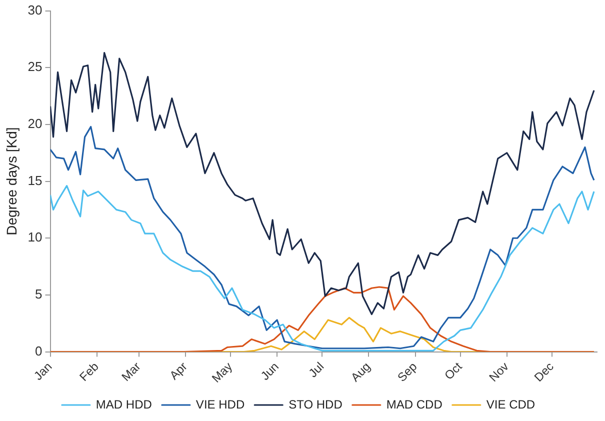  Describe the element at coordinates (543, 371) in the screenshot. I see `x-tick-label: Dec` at that location.